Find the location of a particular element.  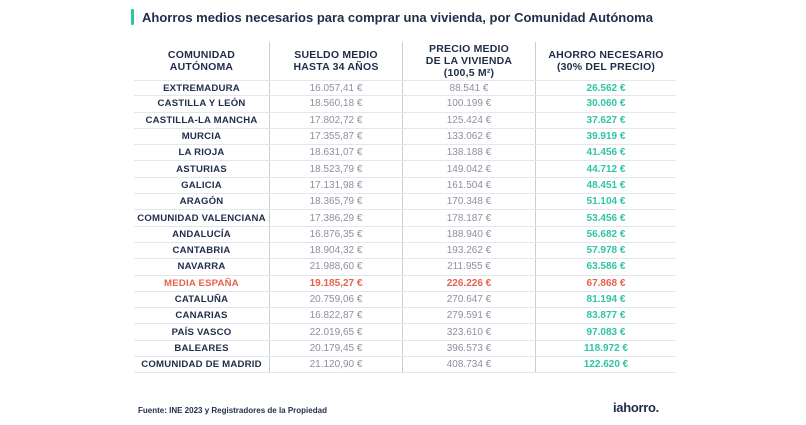

table-row: BALEARES 20.179,45 €396.573 € 118.972 € is located at coordinates (405, 349).